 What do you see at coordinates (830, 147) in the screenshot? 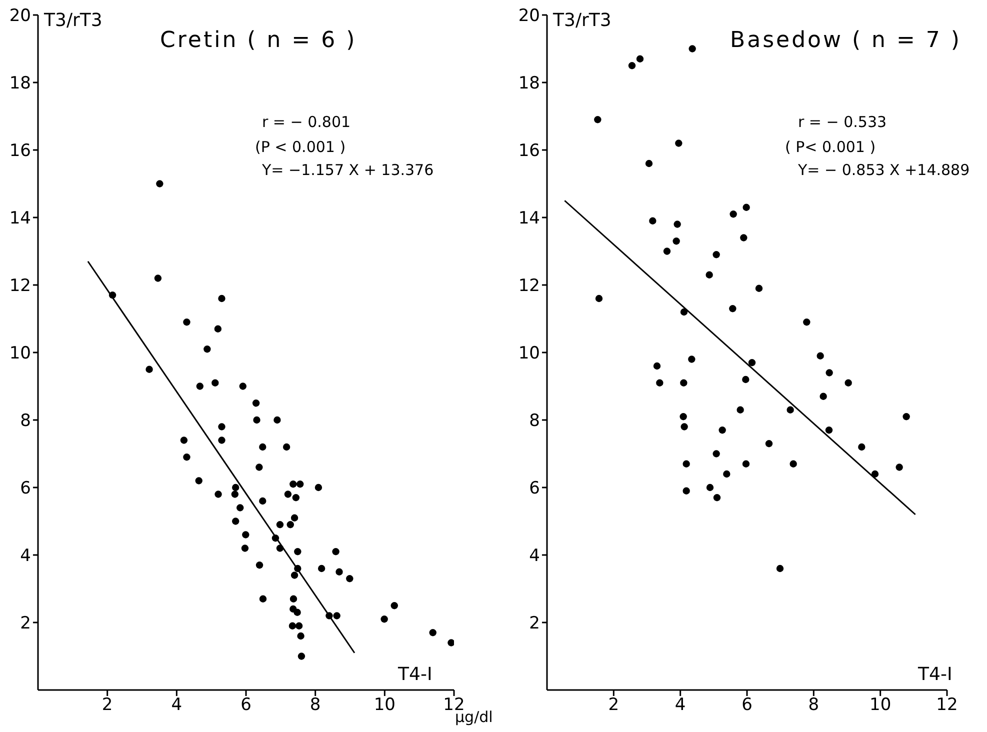
I see `annotation: ( P< 0.001 )` at bounding box center [830, 147].